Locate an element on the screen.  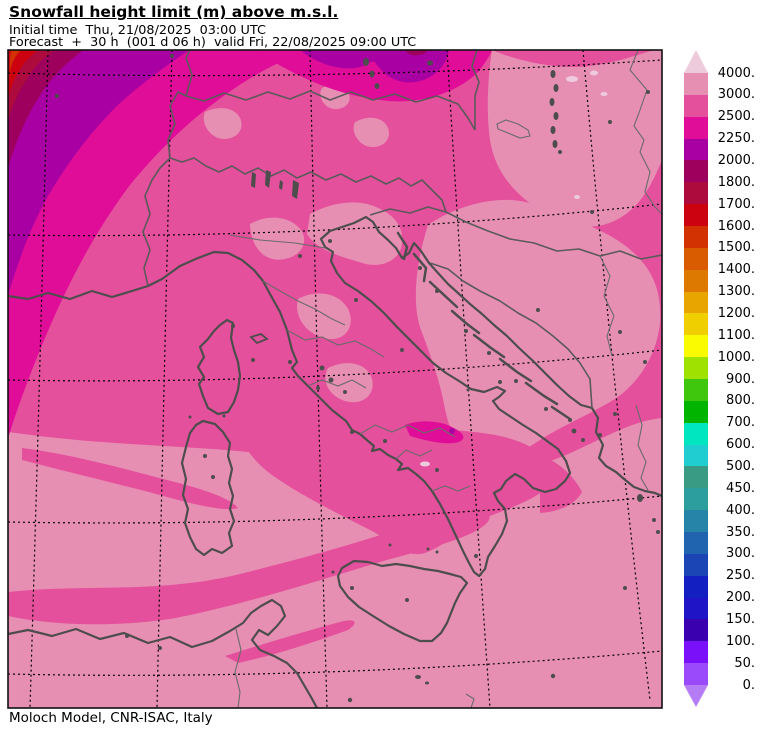
coastline-sicily is located at coordinates (402, 601).